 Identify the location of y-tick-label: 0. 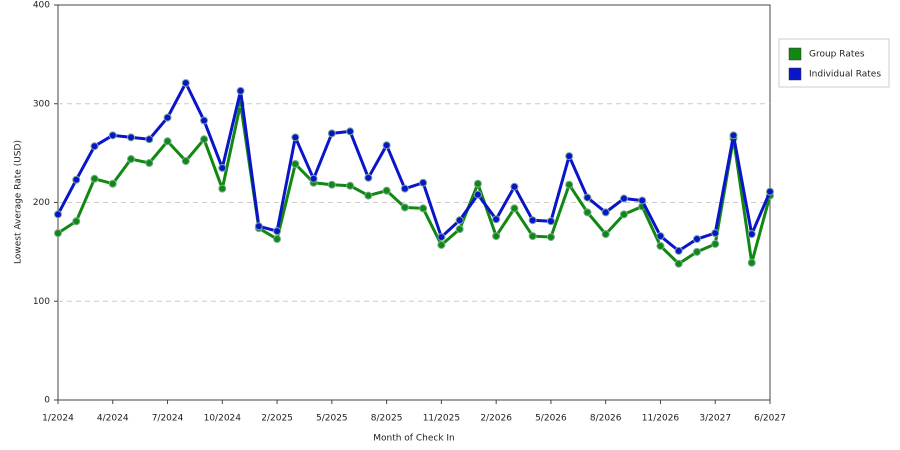
(47, 401).